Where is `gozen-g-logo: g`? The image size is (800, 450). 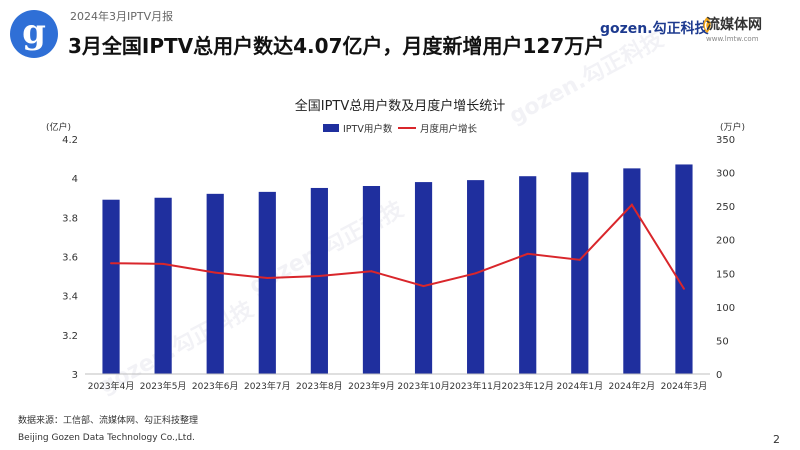 gozen-g-logo: g is located at coordinates (34, 34).